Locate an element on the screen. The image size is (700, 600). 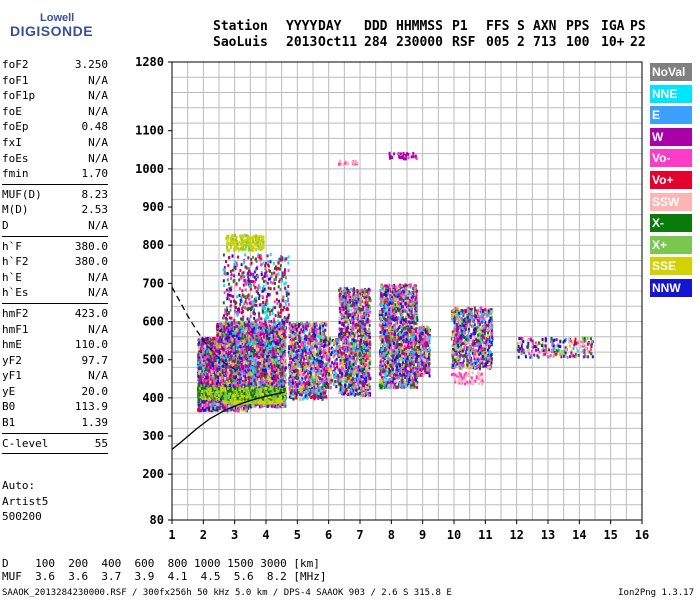
param-name: B1 is located at coordinates (9, 423).